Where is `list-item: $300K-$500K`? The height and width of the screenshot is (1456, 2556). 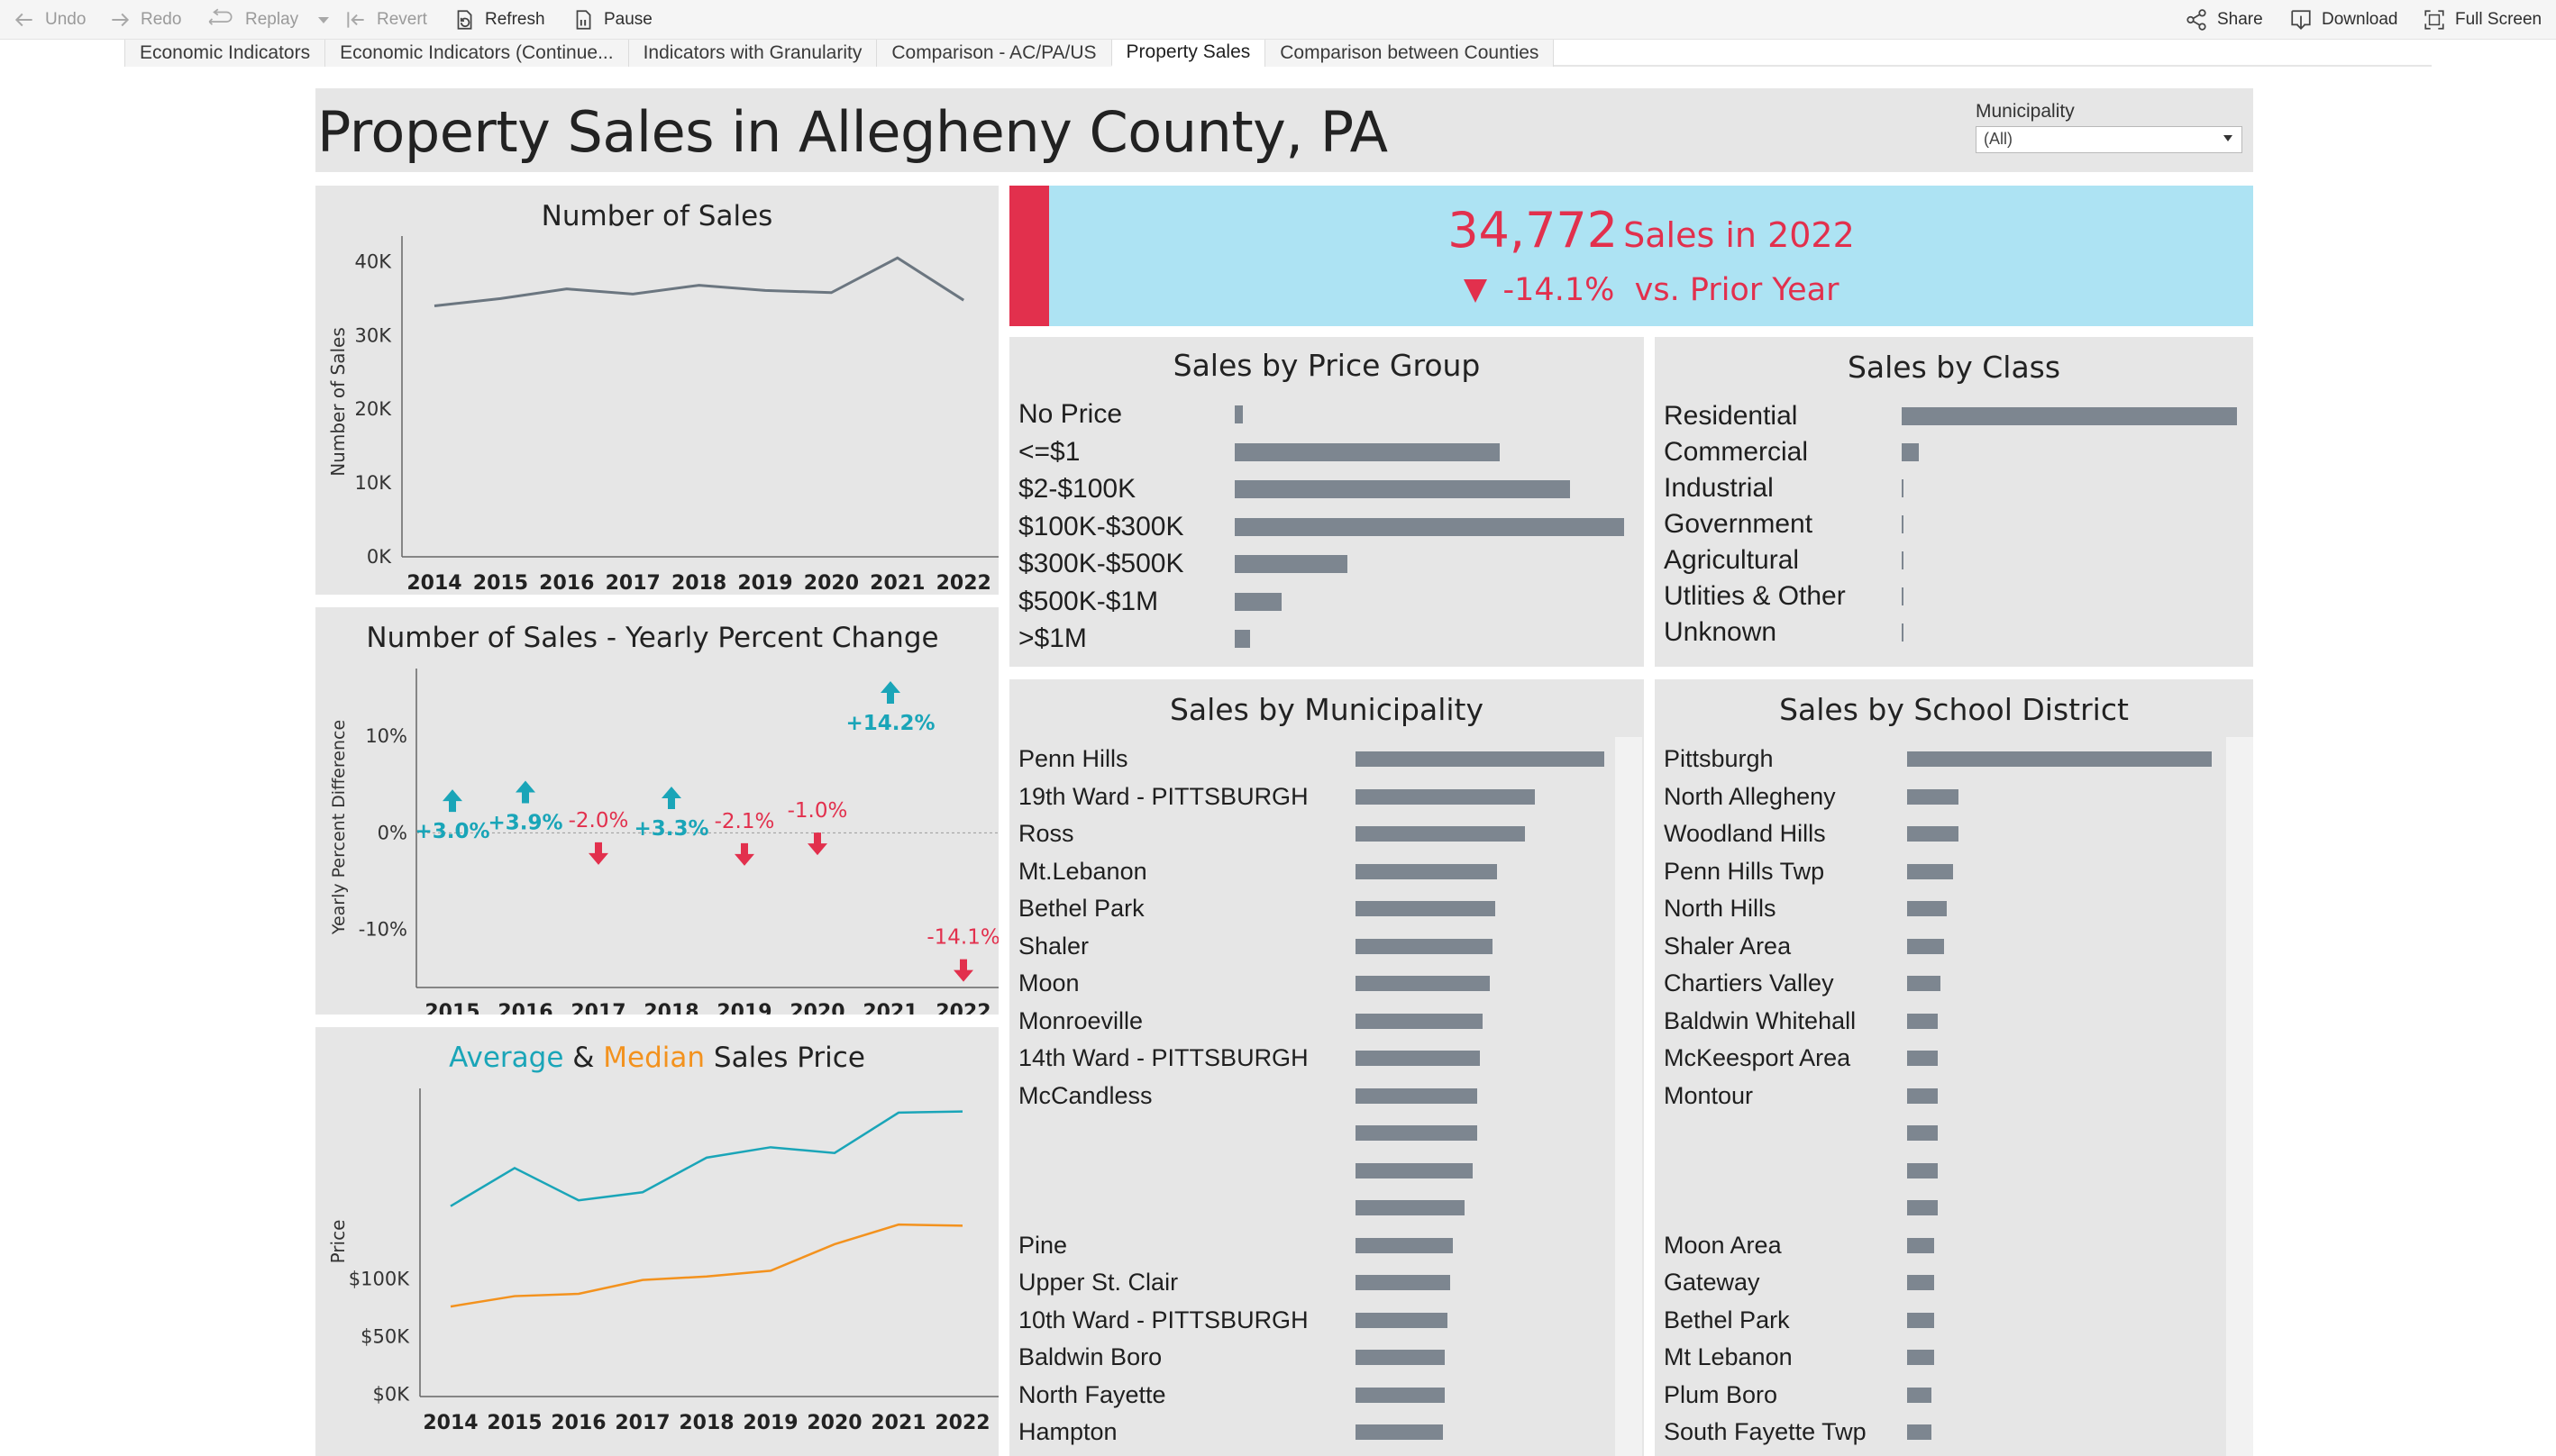
list-item: $300K-$500K is located at coordinates (1326, 564).